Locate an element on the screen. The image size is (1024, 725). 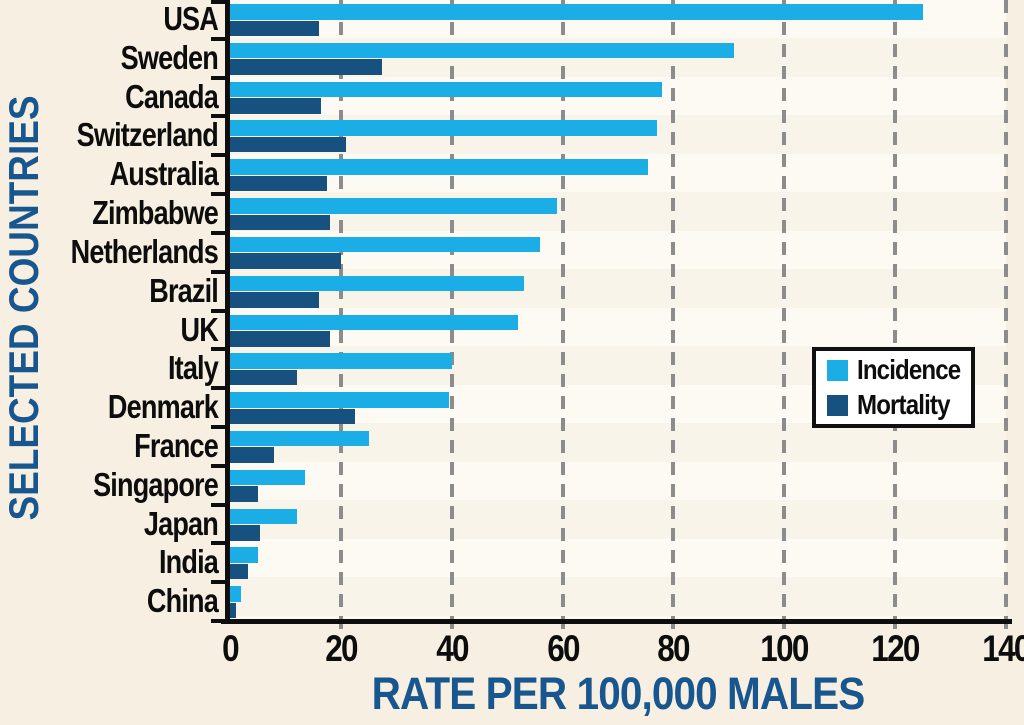
x-tick-label-140: 140 is located at coordinates (1003, 648).